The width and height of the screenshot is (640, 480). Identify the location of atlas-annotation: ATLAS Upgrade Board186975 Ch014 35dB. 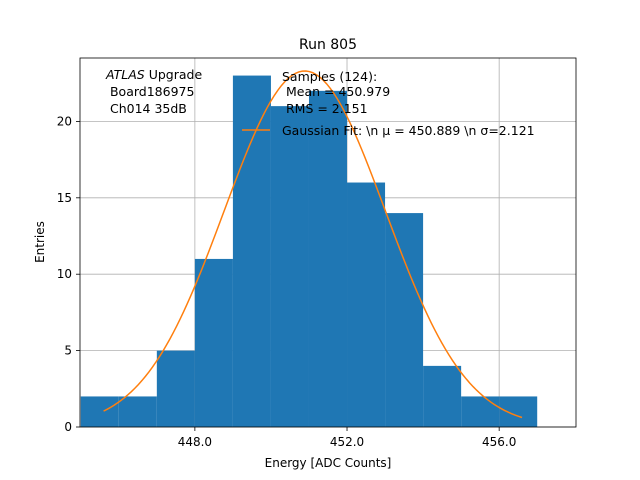
(153, 91).